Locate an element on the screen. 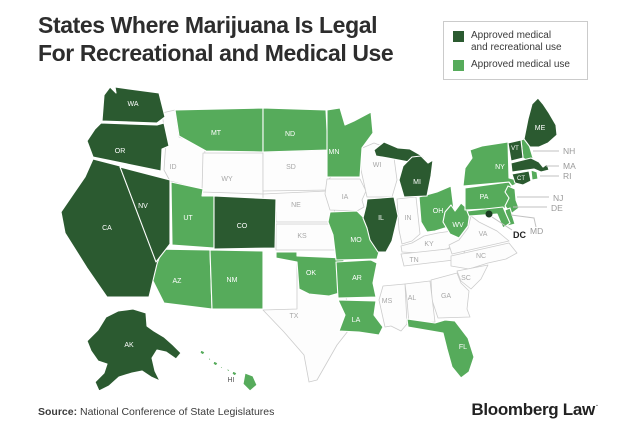  brand-trademark: · is located at coordinates (596, 406).